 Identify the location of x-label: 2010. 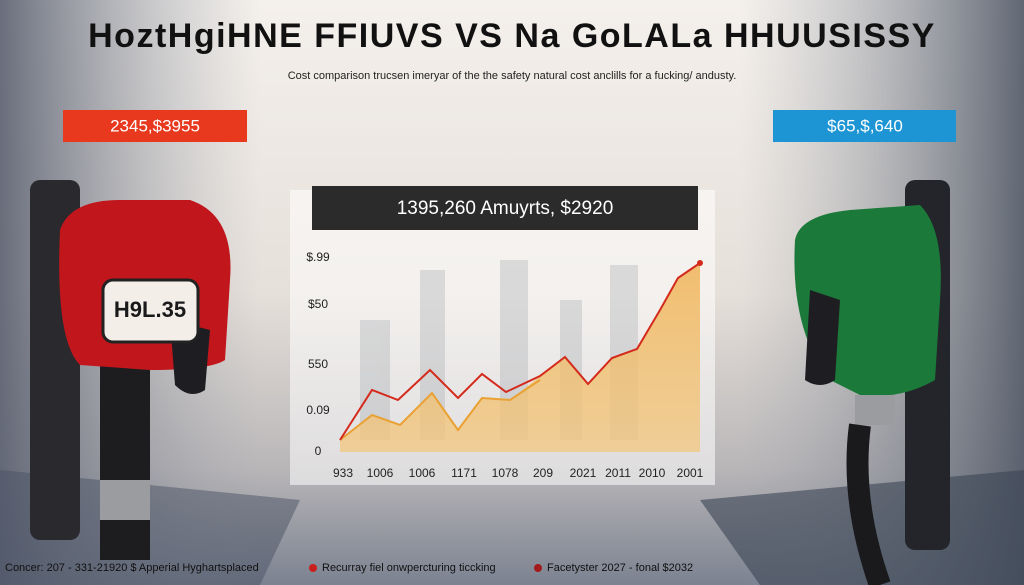
(652, 473).